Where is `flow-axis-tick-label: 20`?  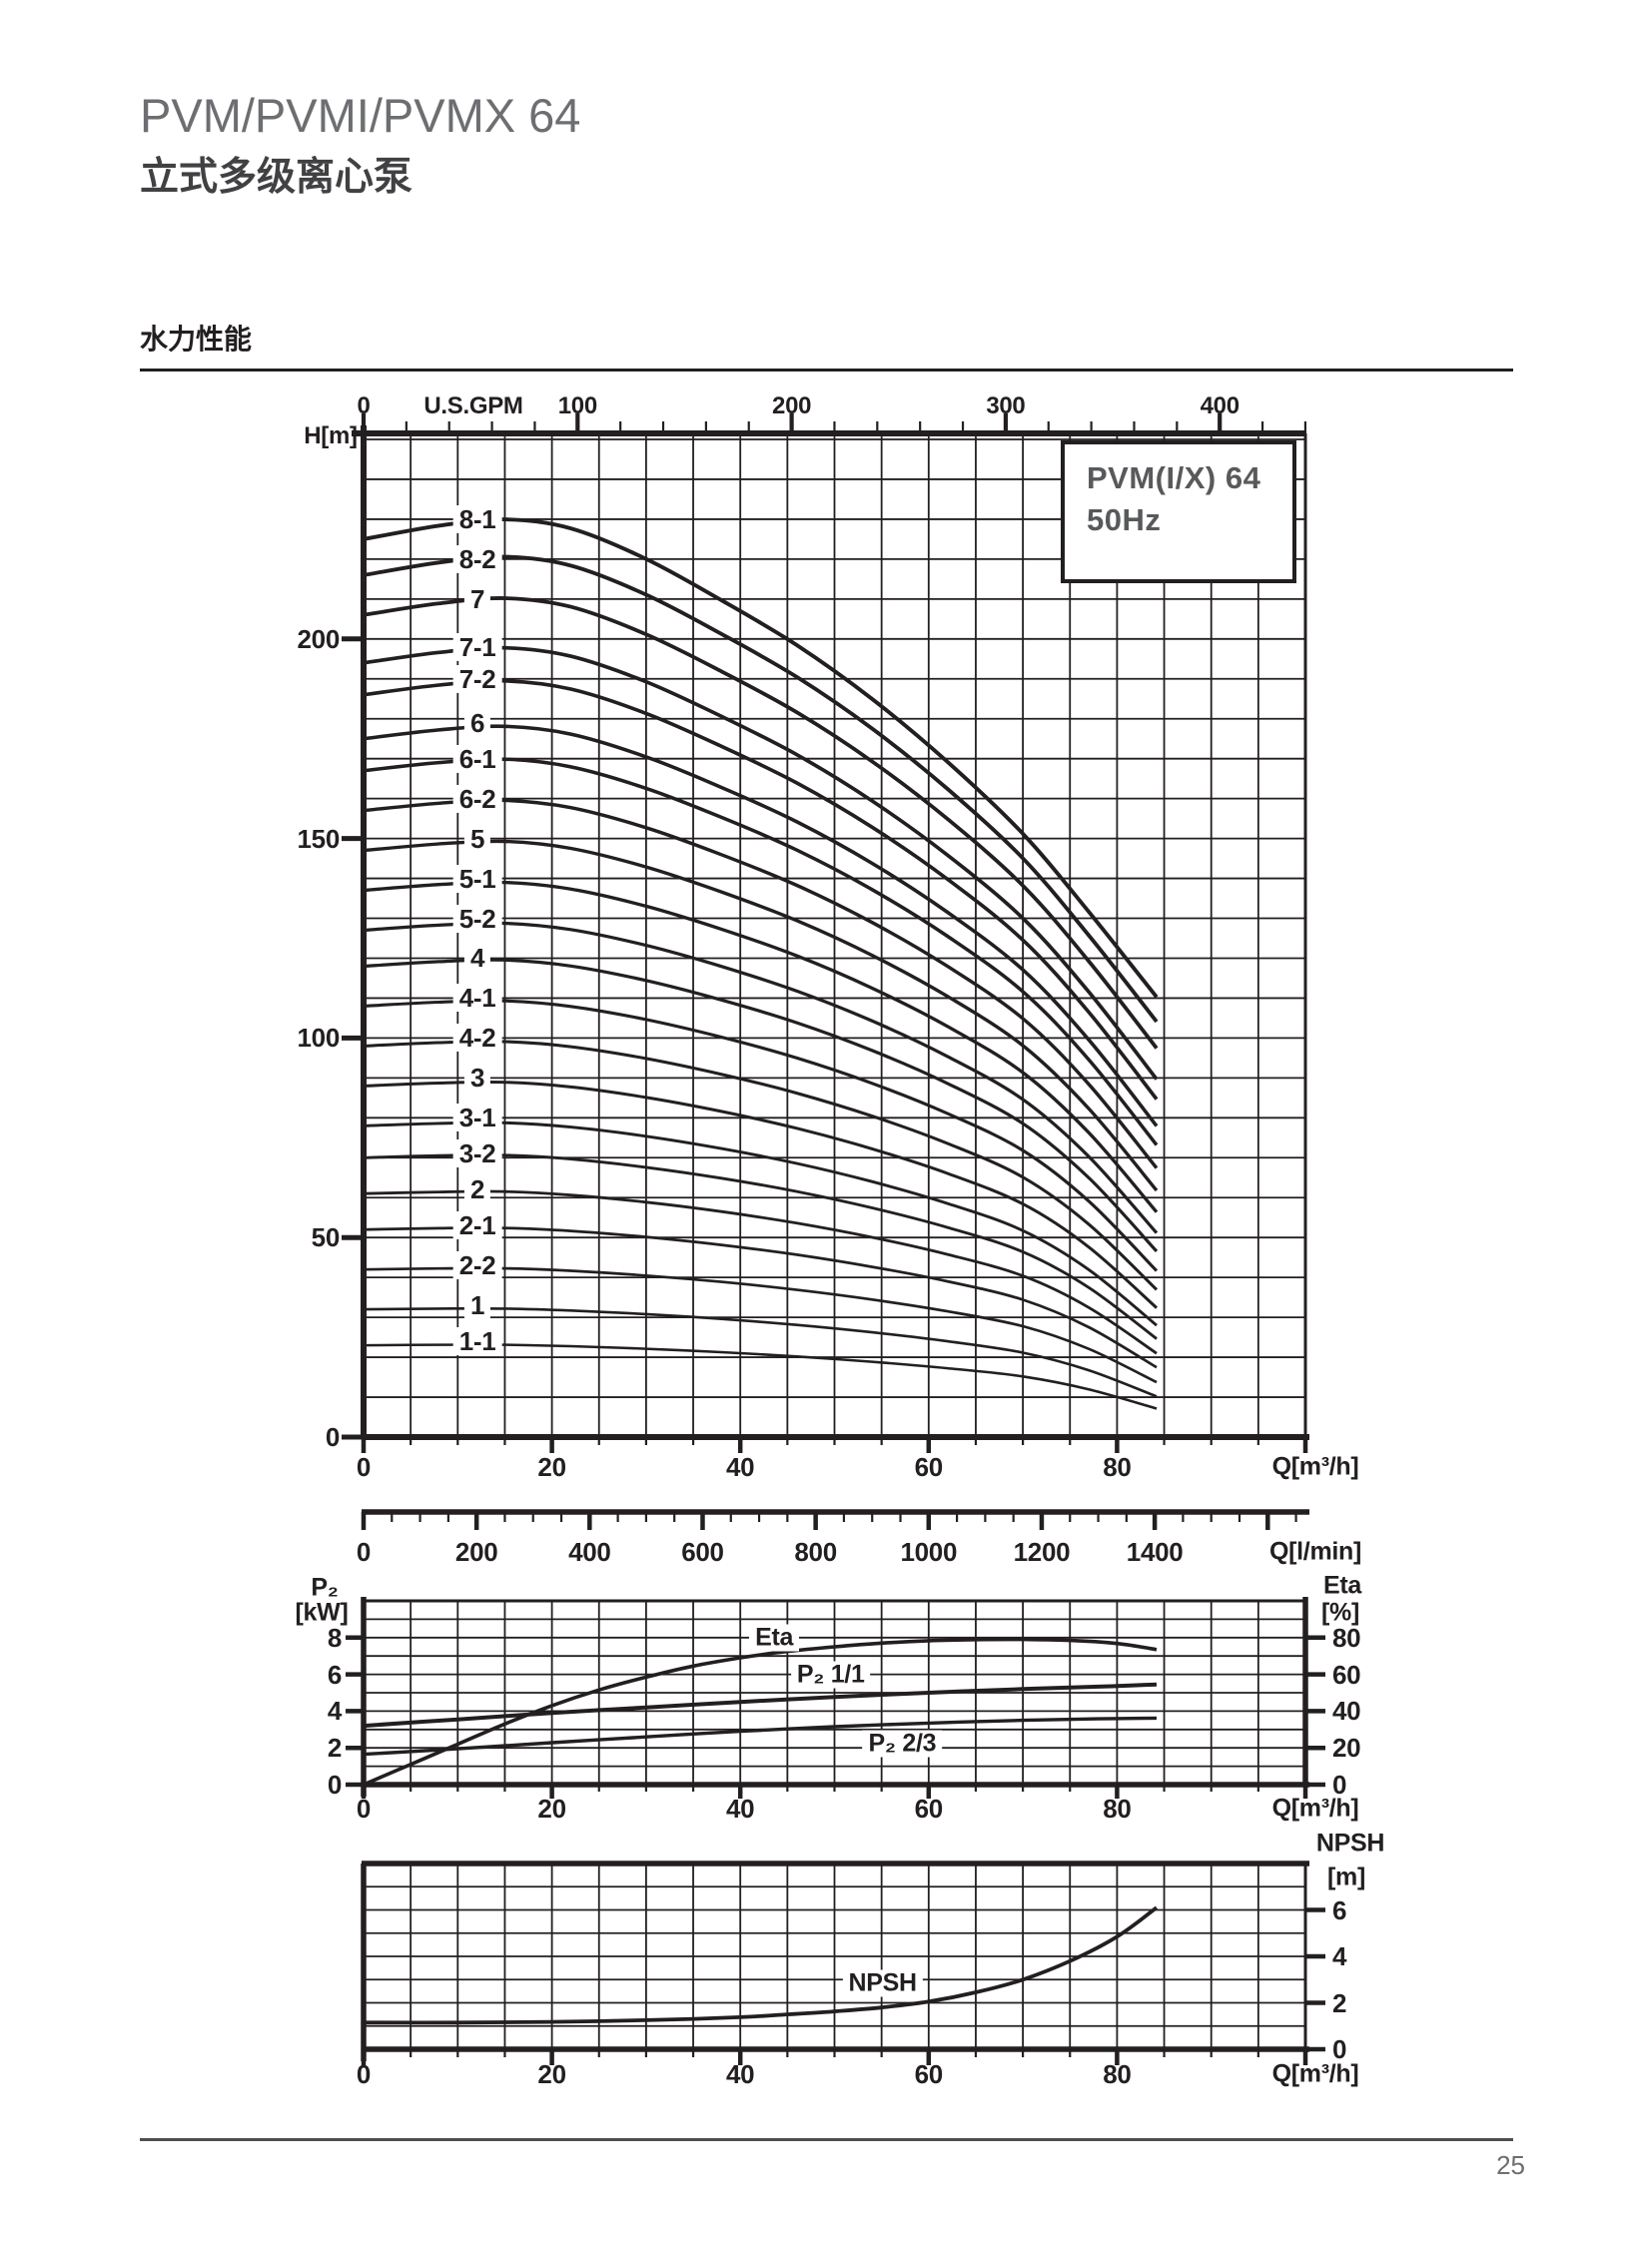
flow-axis-tick-label: 20 is located at coordinates (551, 1467).